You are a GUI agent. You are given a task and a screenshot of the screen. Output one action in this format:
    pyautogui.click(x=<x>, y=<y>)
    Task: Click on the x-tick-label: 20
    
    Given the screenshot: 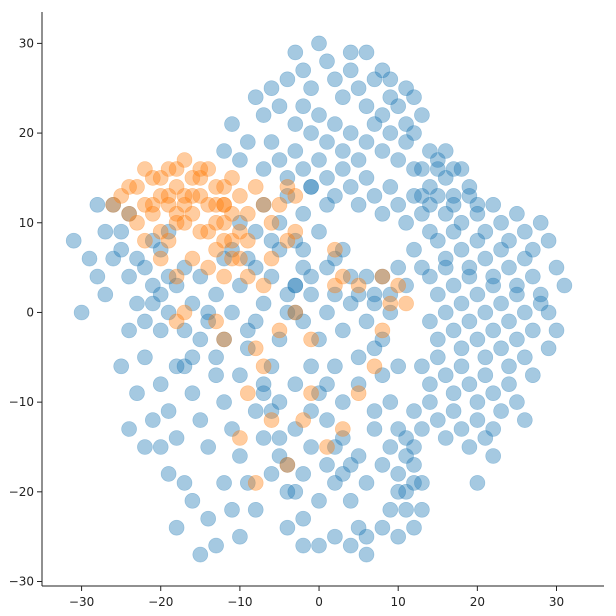 What is the action you would take?
    pyautogui.click(x=477, y=602)
    